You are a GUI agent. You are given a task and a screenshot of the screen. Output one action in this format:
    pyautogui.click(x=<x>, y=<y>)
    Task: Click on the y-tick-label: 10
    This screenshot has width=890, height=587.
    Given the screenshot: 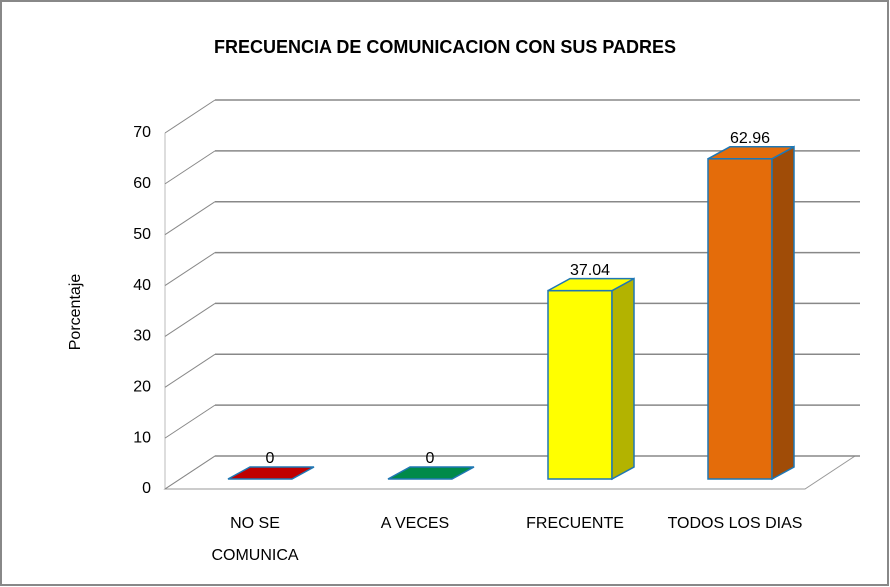 What is the action you would take?
    pyautogui.click(x=142, y=437)
    